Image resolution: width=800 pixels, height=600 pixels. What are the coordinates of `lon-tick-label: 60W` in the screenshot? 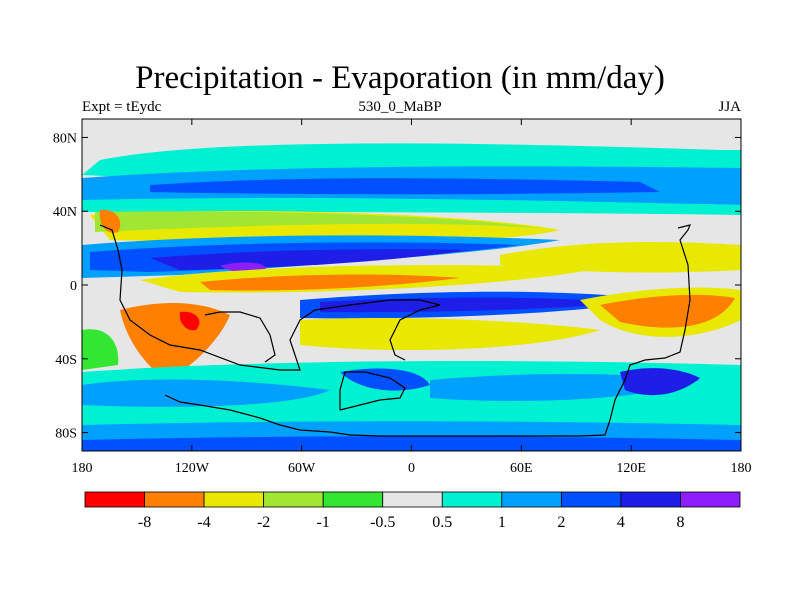 It's located at (302, 468).